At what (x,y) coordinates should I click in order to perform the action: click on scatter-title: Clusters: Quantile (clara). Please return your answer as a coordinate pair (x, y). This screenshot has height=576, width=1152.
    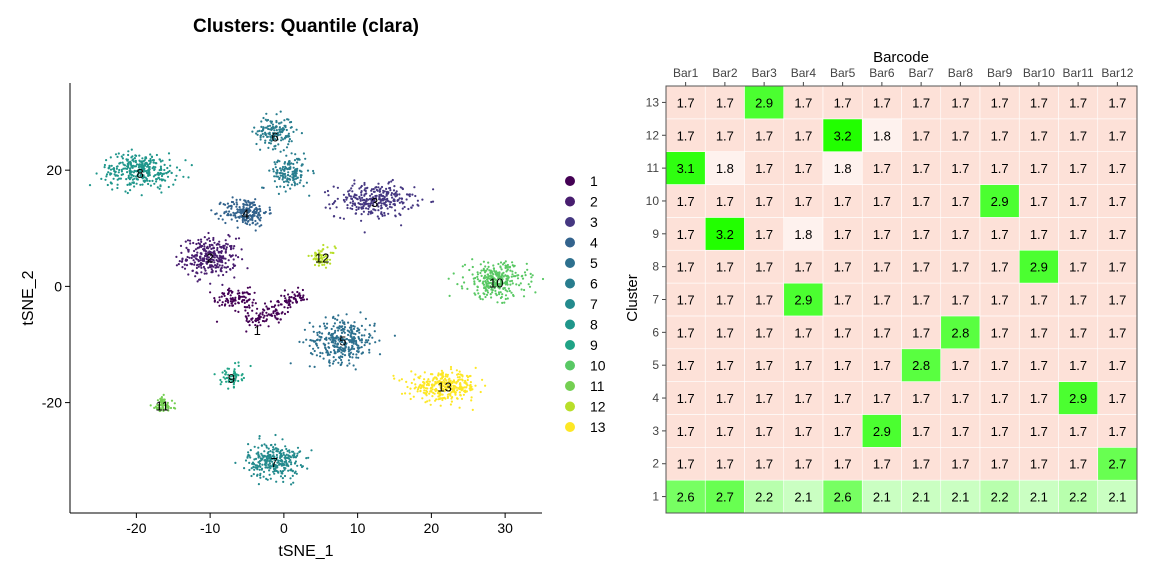
    Looking at the image, I should click on (306, 26).